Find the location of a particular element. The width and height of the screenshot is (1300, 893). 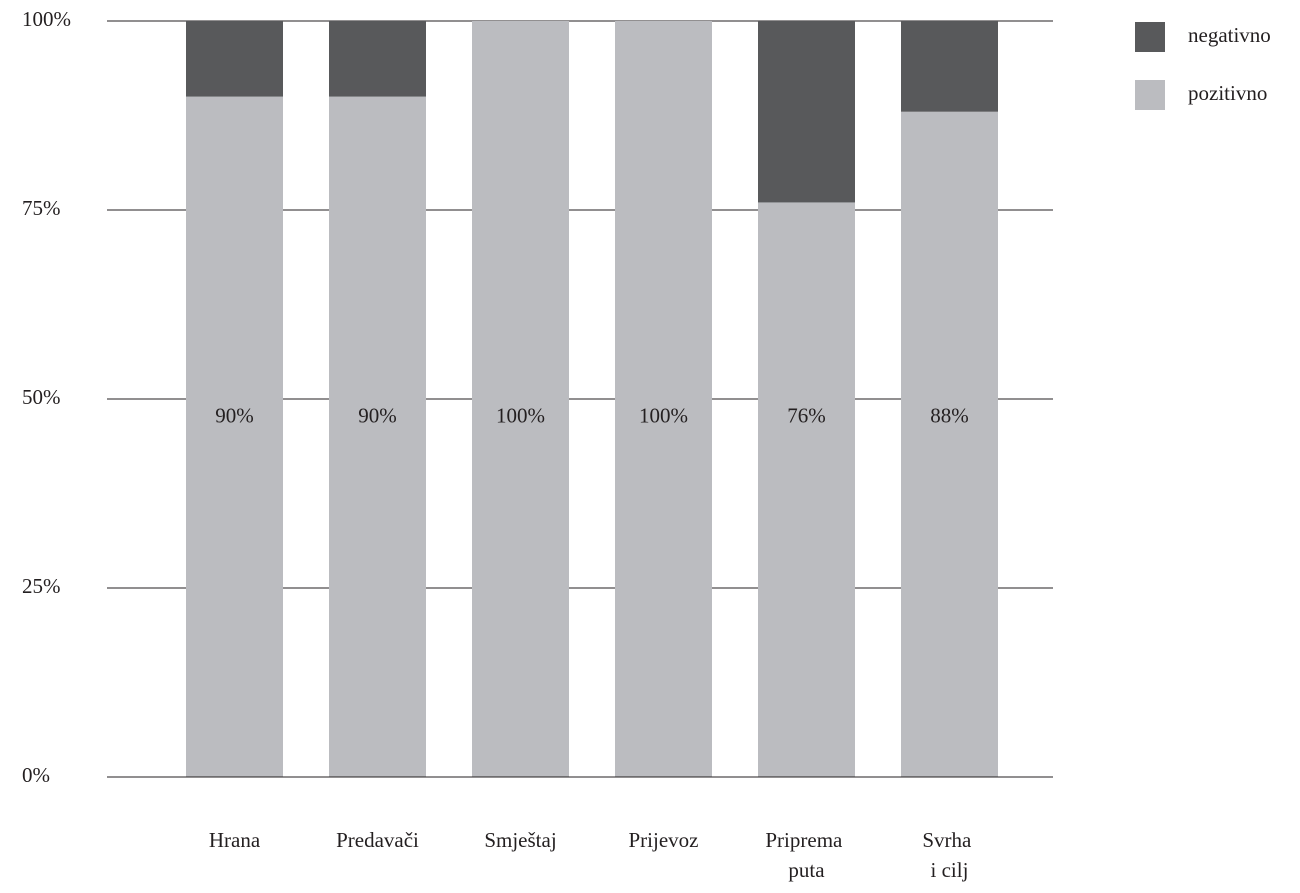

x-tick-line: i cilj is located at coordinates (950, 870).